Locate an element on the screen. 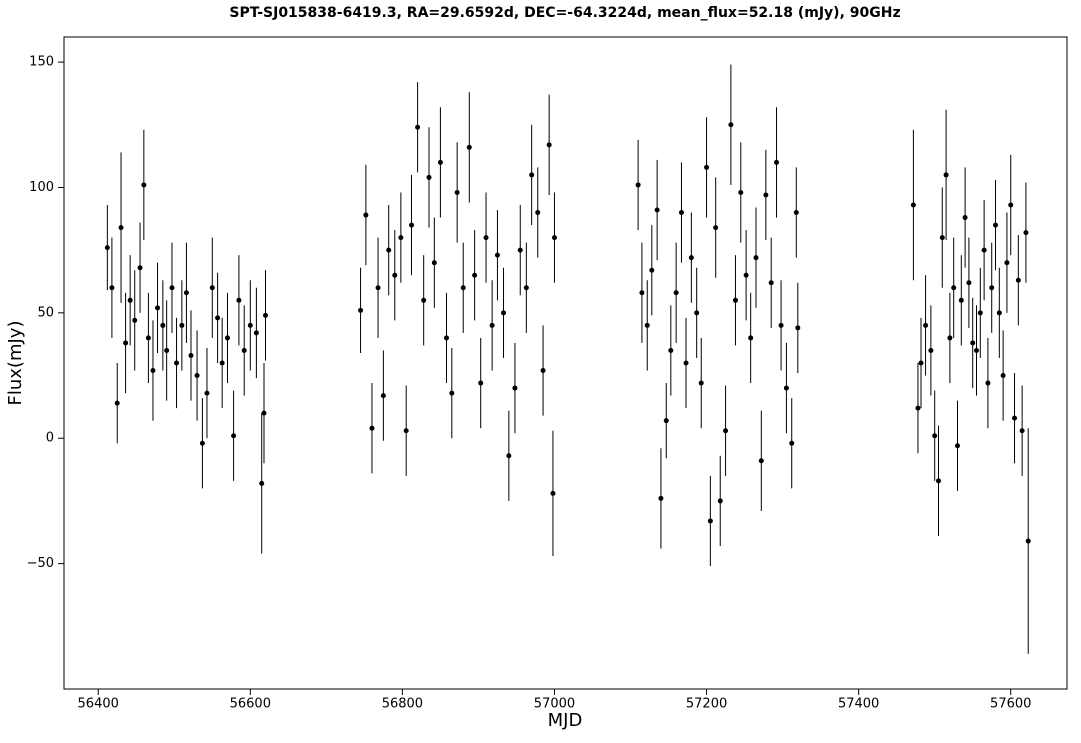 The height and width of the screenshot is (743, 1081). x-tick-label: 56400 is located at coordinates (98, 704).